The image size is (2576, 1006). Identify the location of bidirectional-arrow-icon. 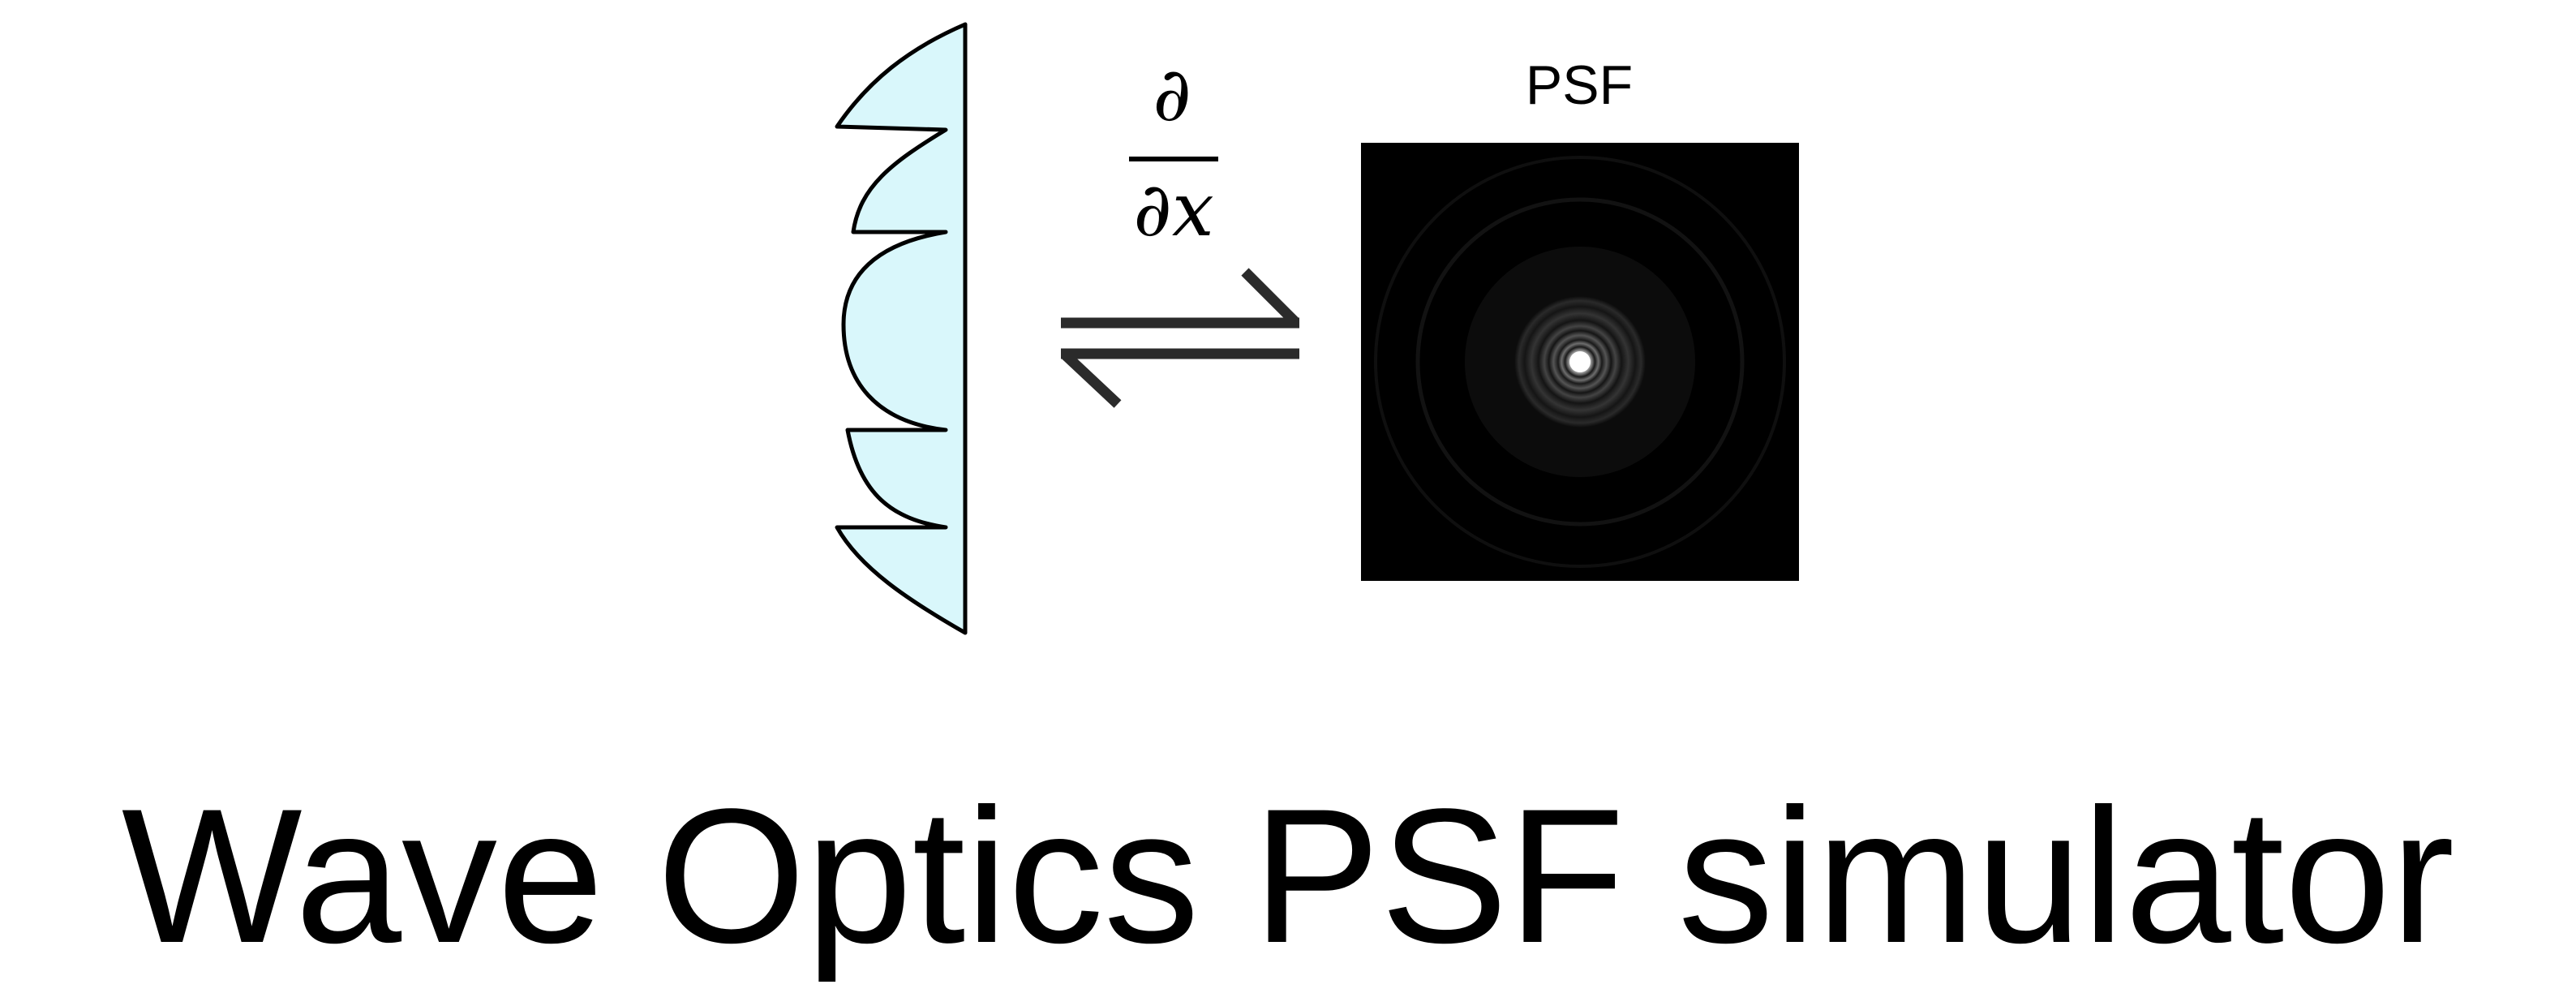
(1180, 338).